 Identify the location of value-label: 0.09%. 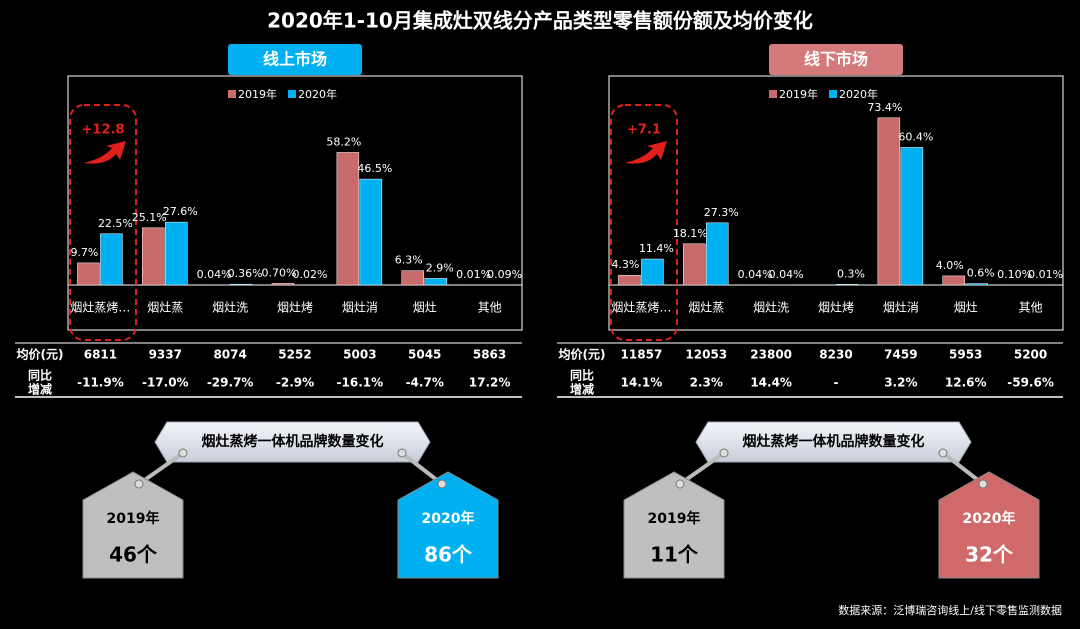
(504, 274).